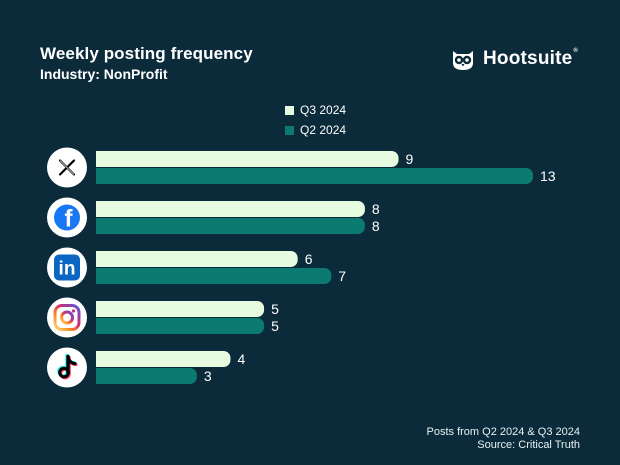  I want to click on svg-text: in, so click(67, 269).